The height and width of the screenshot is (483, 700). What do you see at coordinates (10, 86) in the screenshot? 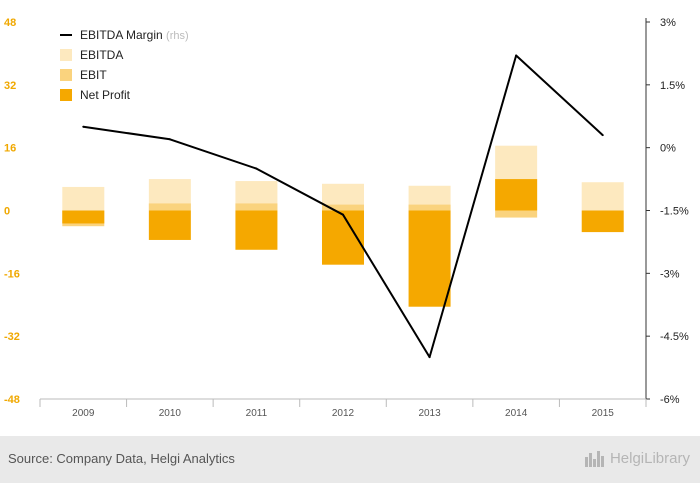
I see `left-tick-label: 32` at bounding box center [10, 86].